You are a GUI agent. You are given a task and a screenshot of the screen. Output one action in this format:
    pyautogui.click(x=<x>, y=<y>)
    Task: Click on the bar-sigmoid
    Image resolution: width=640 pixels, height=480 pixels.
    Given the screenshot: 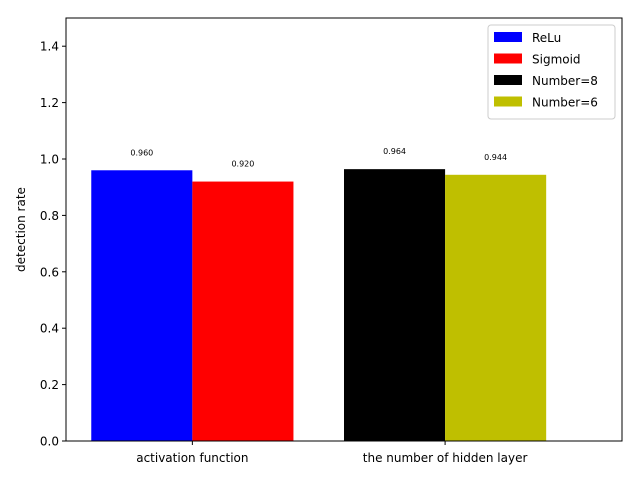 What is the action you would take?
    pyautogui.click(x=243, y=311)
    